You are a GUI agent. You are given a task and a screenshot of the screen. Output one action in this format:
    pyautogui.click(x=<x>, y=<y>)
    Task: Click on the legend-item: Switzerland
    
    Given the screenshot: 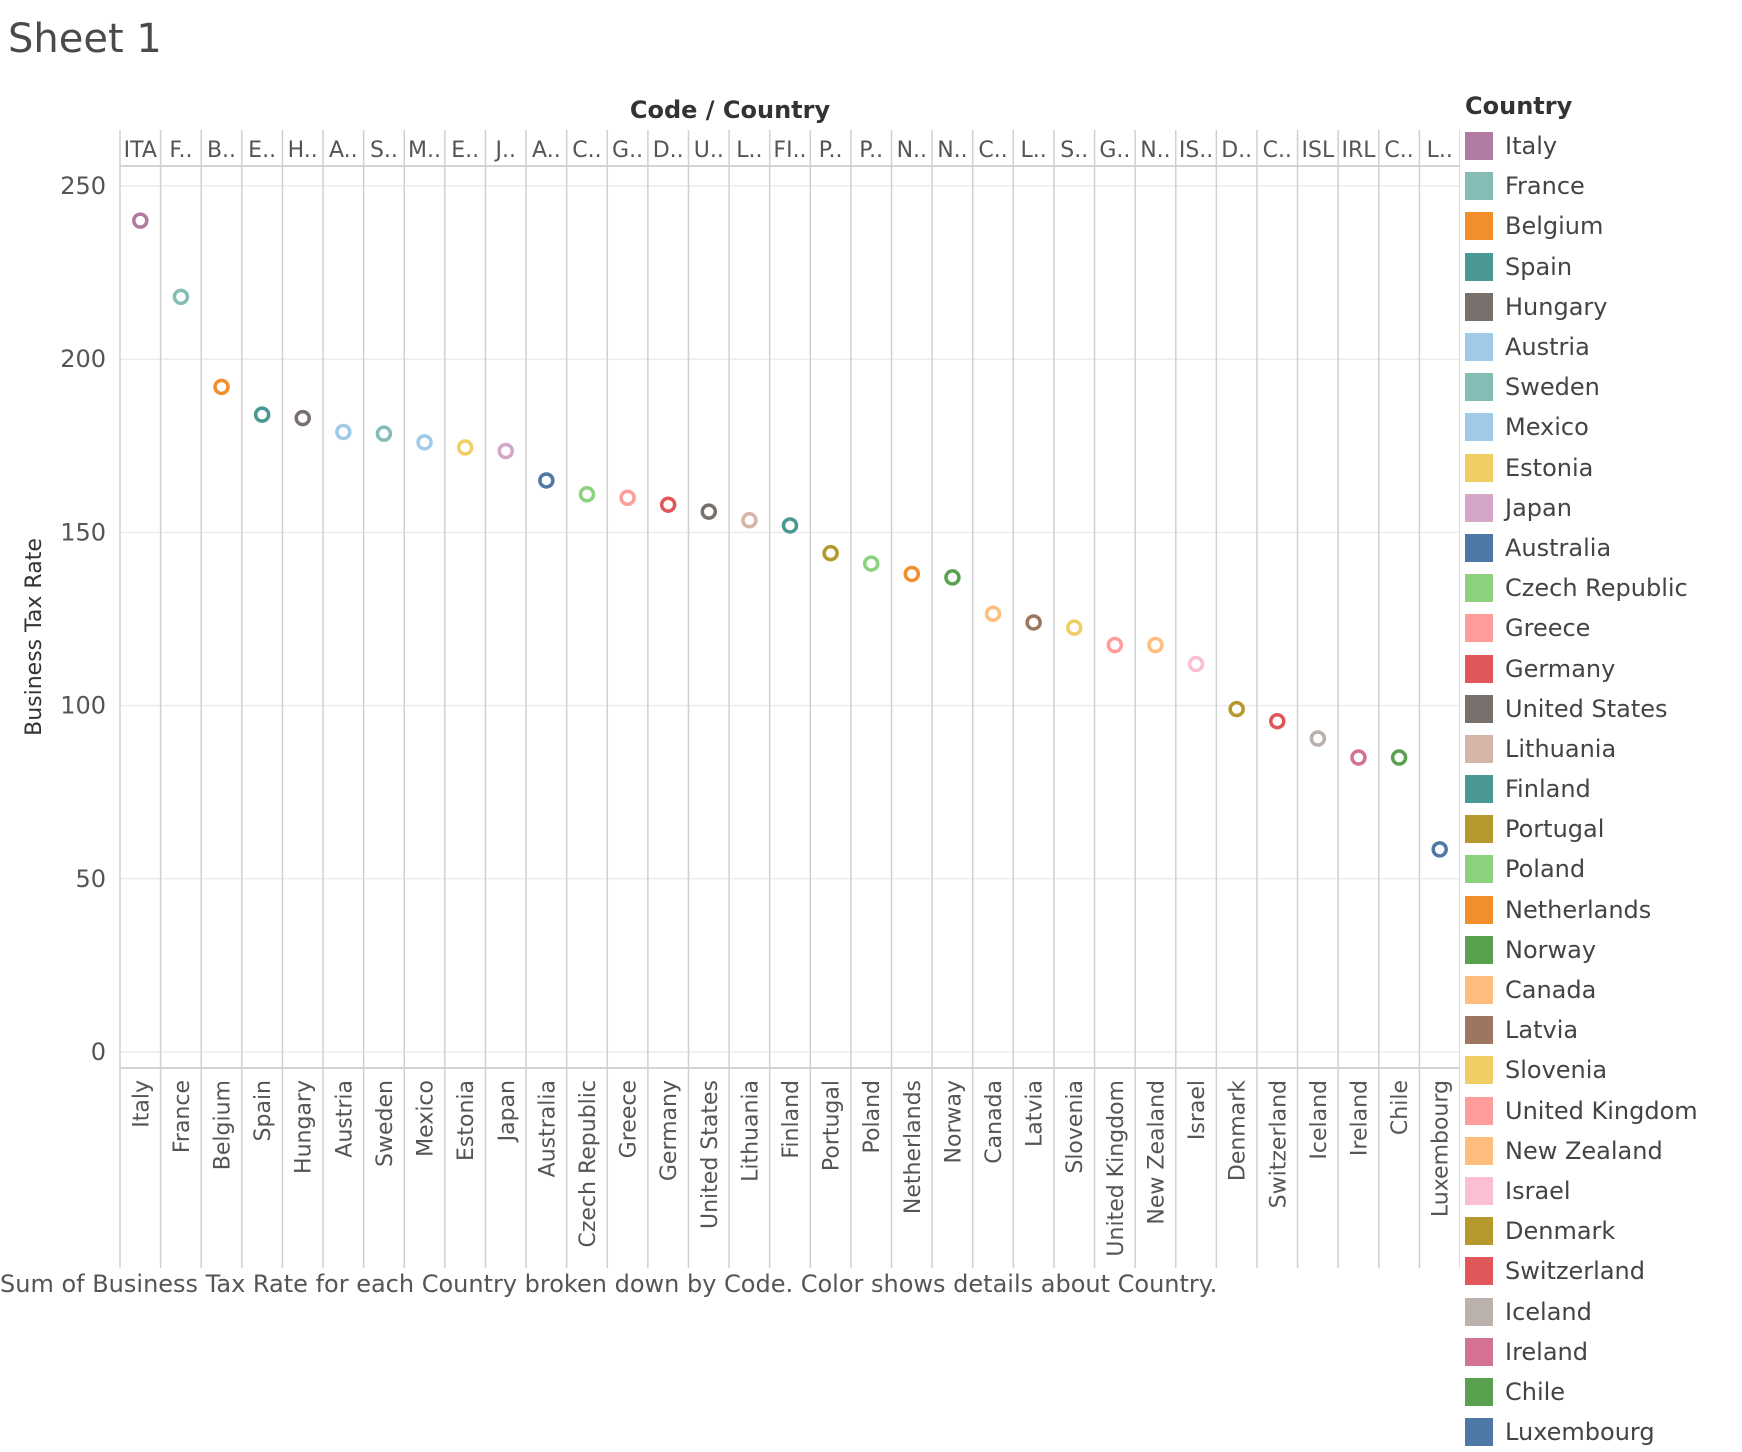 What is the action you would take?
    pyautogui.click(x=1600, y=1271)
    